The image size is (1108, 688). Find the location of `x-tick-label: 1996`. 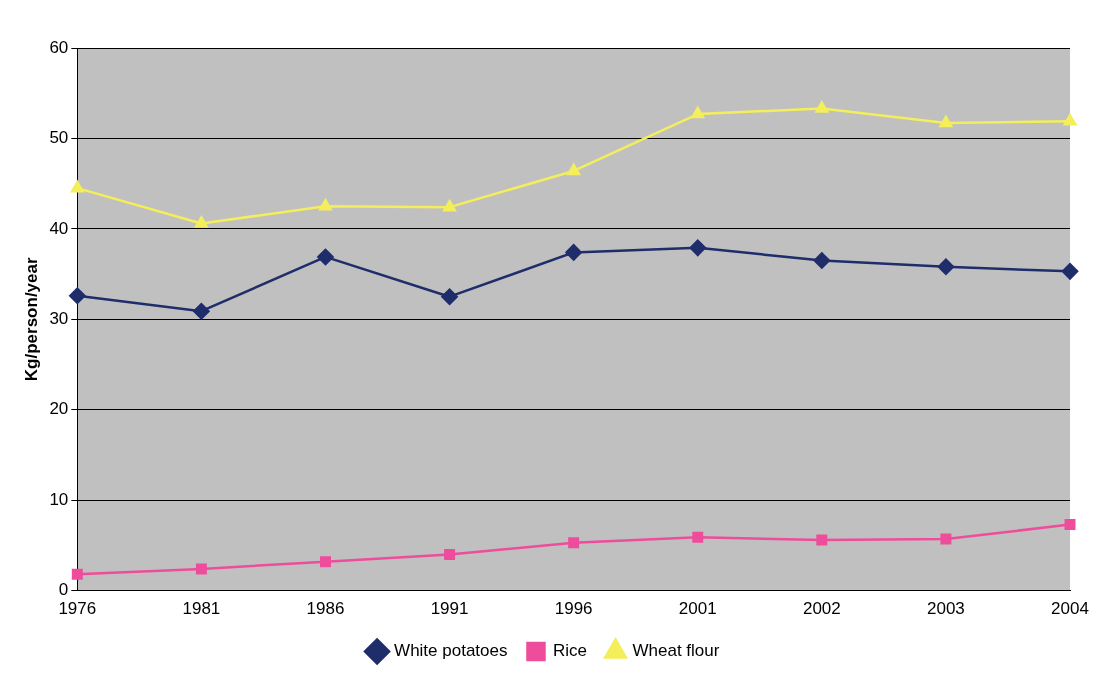

x-tick-label: 1996 is located at coordinates (573, 609).